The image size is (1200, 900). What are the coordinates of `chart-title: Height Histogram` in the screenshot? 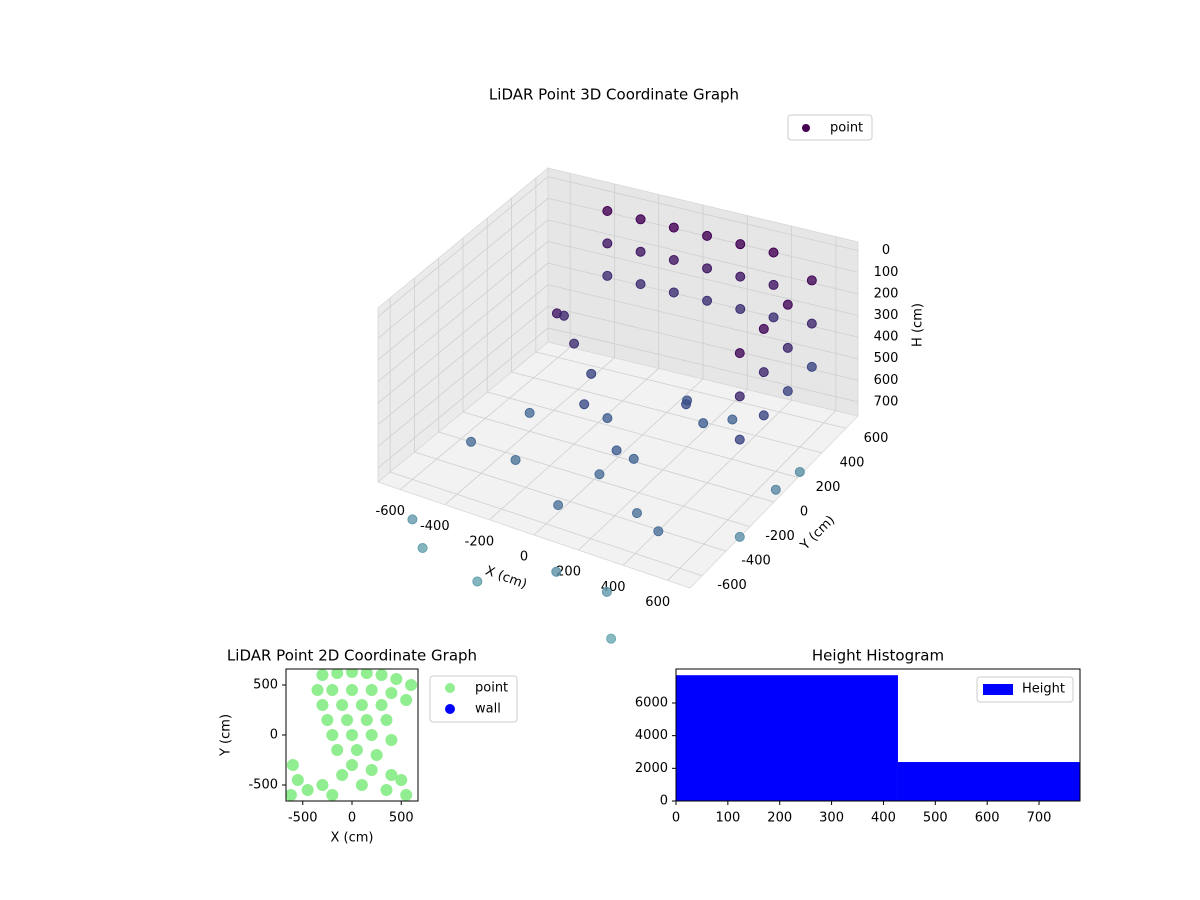 It's located at (878, 656).